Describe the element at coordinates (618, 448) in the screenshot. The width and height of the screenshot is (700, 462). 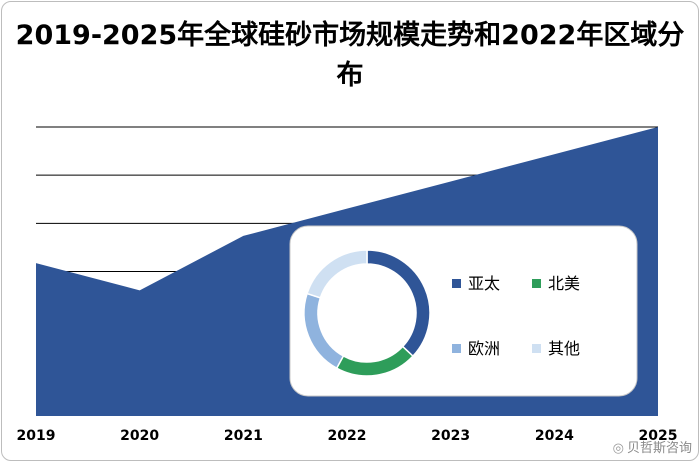
I see `weibo-icon: ◎` at that location.